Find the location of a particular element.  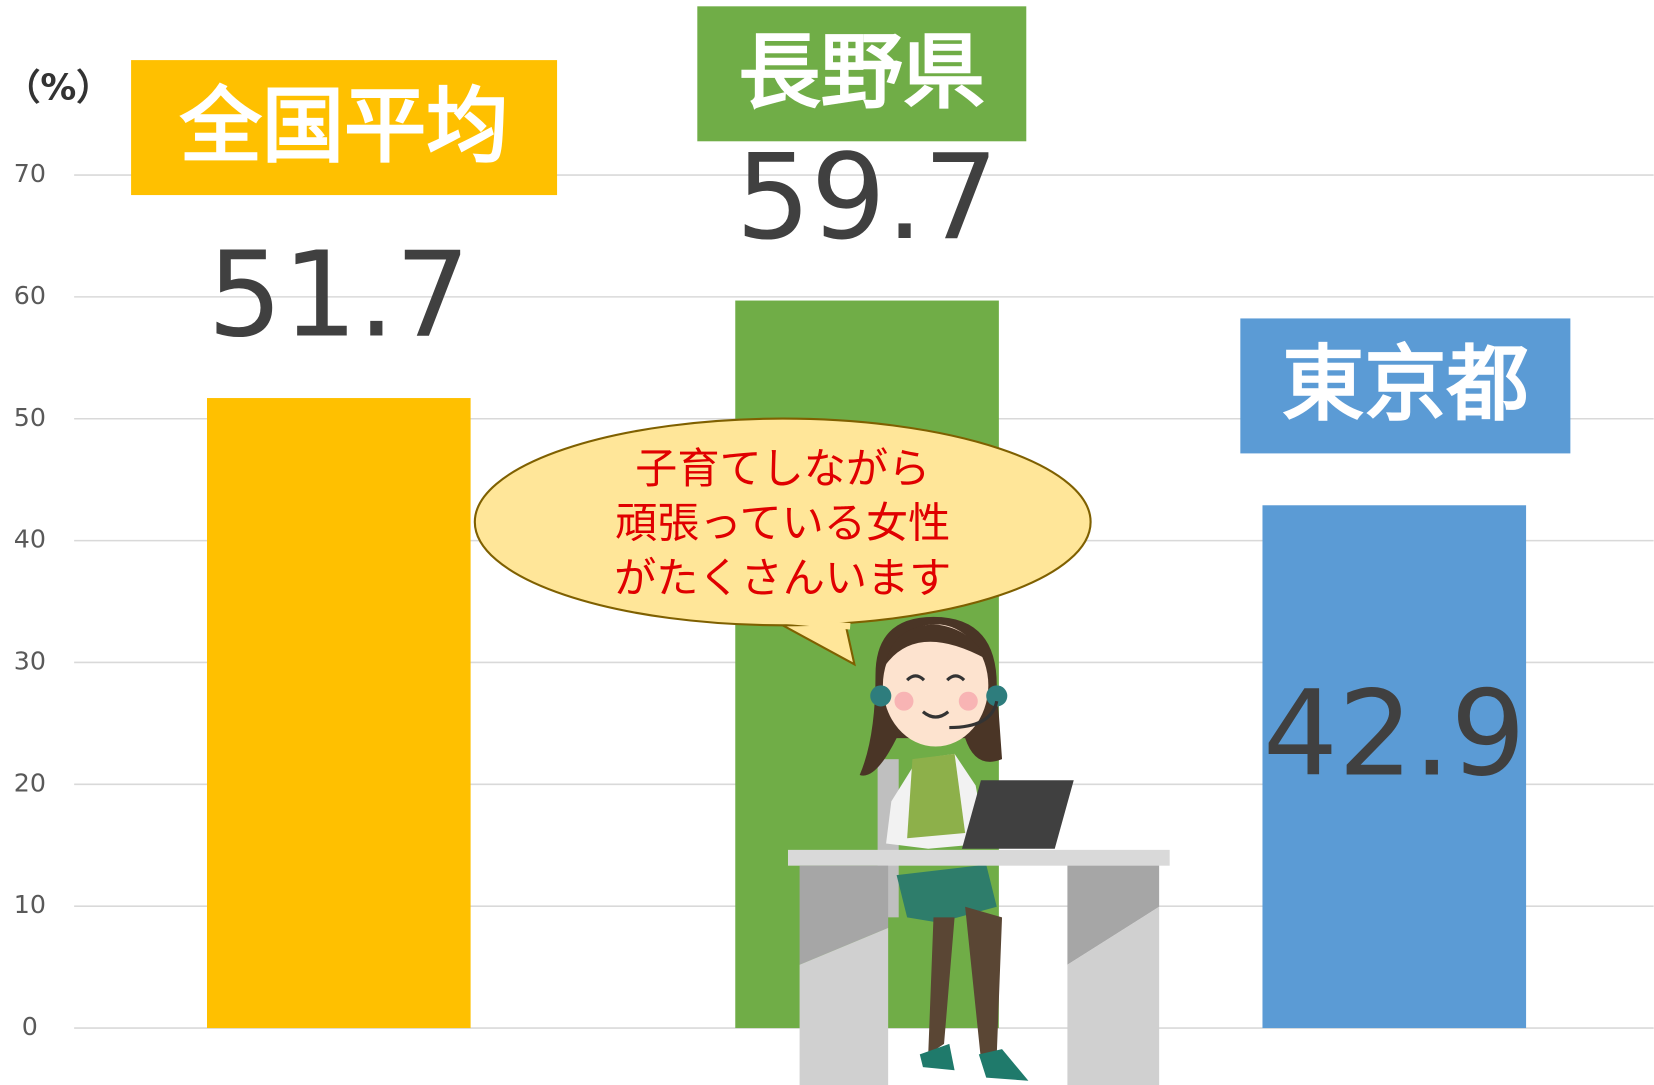

category-label: 東京都 is located at coordinates (1405, 385).